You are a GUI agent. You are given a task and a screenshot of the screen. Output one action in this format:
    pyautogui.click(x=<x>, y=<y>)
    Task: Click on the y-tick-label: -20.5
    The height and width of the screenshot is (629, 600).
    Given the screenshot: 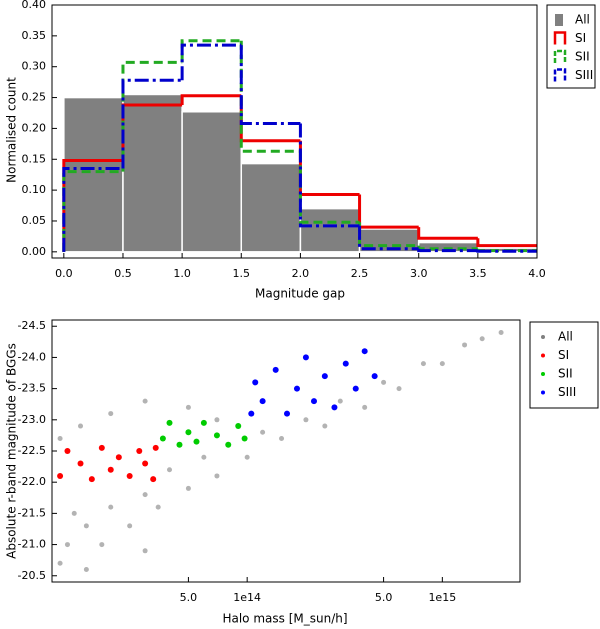 What is the action you would take?
    pyautogui.click(x=32, y=575)
    